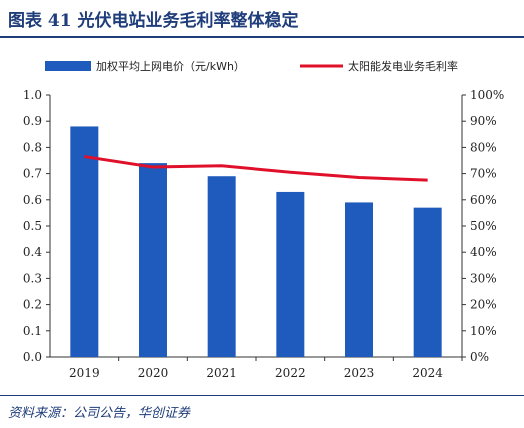  Describe the element at coordinates (483, 121) in the screenshot. I see `right-tick-label: 90%` at that location.